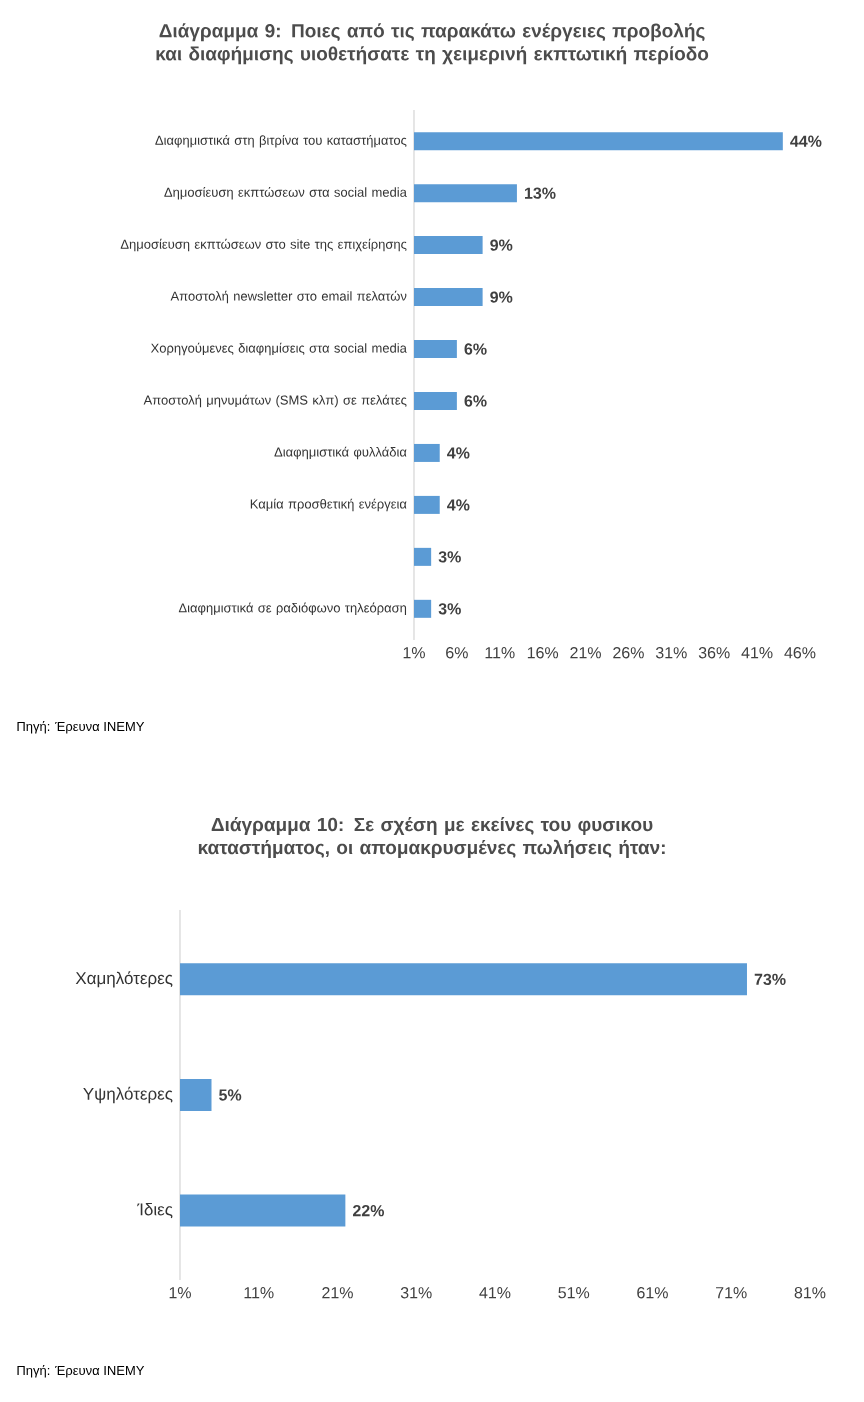 The height and width of the screenshot is (1402, 864). What do you see at coordinates (714, 653) in the screenshot?
I see `x-tick-label: 36%` at bounding box center [714, 653].